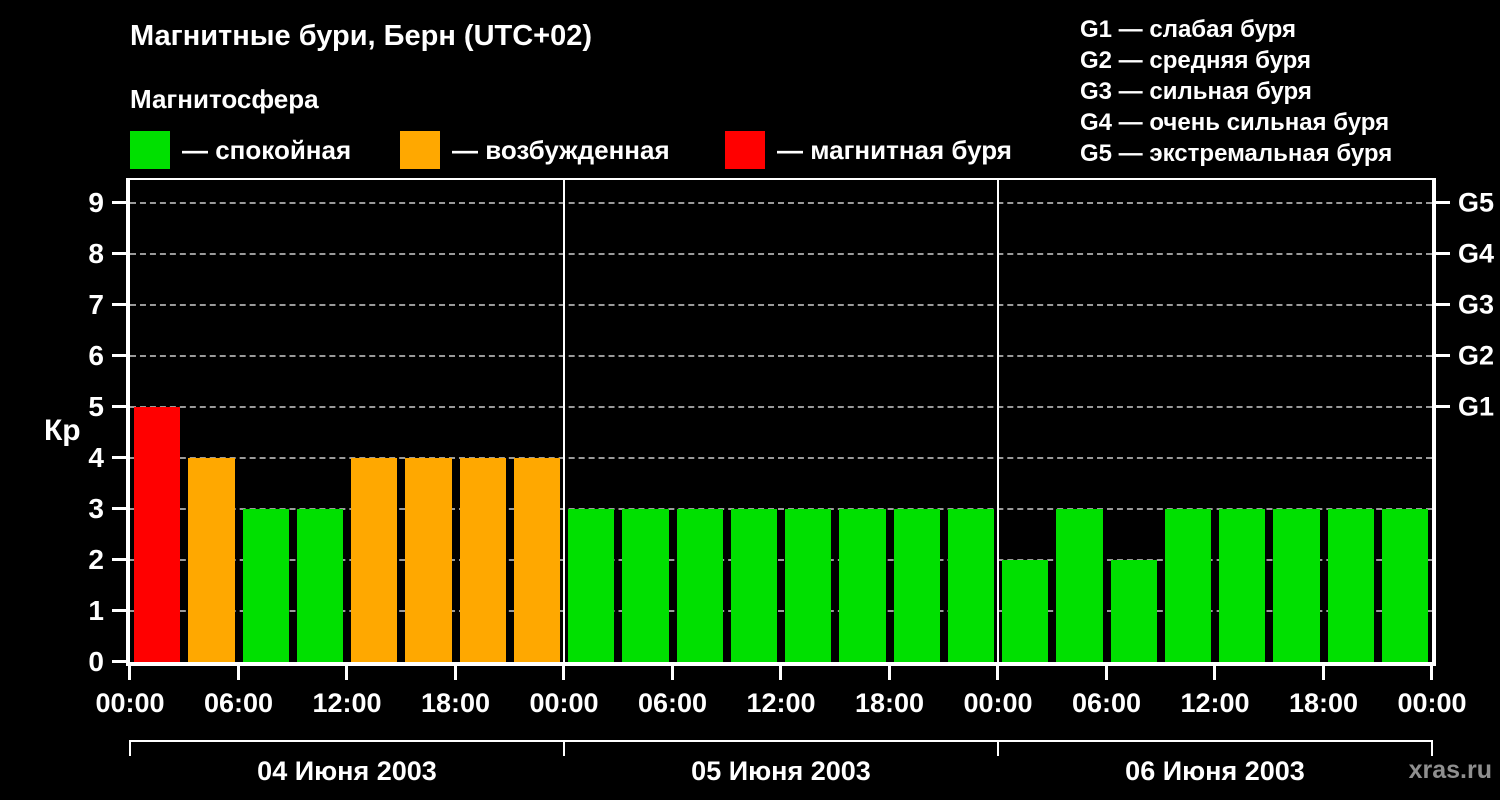 This screenshot has width=1500, height=800. I want to click on y-tick-label: 2, so click(96, 559).